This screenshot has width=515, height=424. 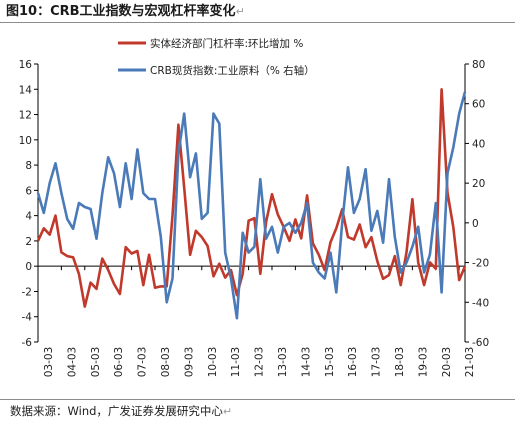 I want to click on y-left-tick-label: -4, so click(x=27, y=318).